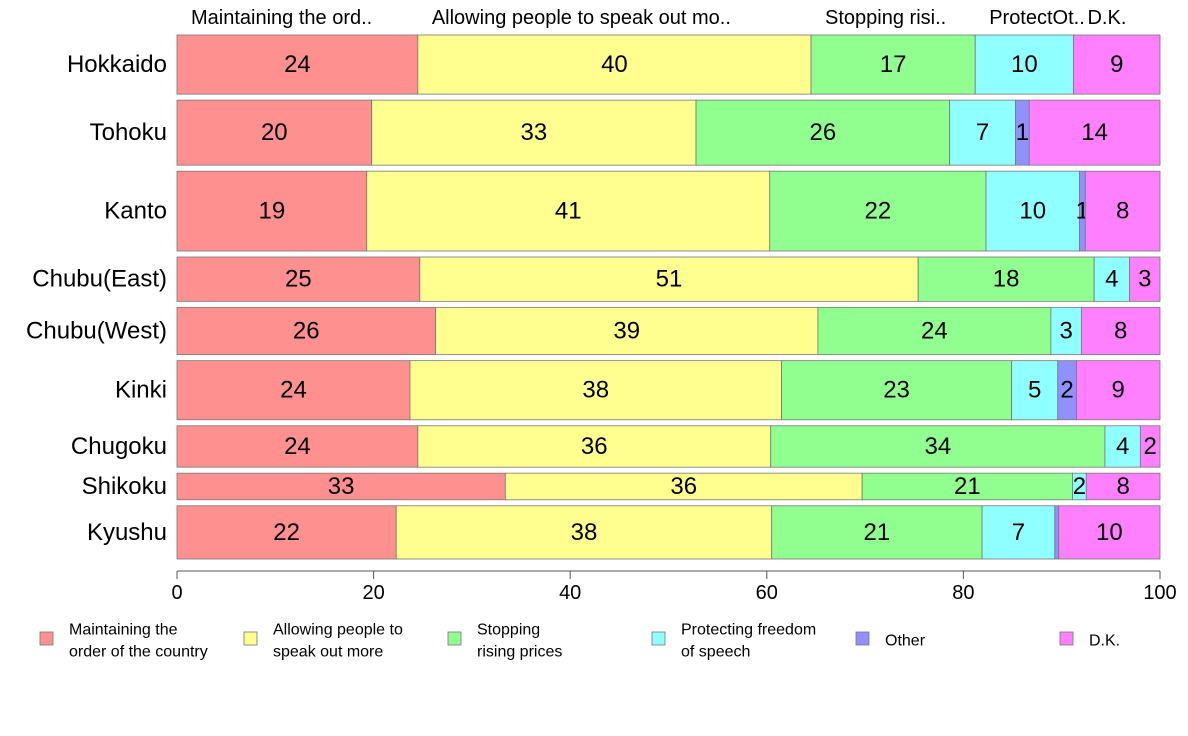 The image size is (1188, 736). Describe the element at coordinates (767, 593) in the screenshot. I see `x-tick-label: 60` at that location.